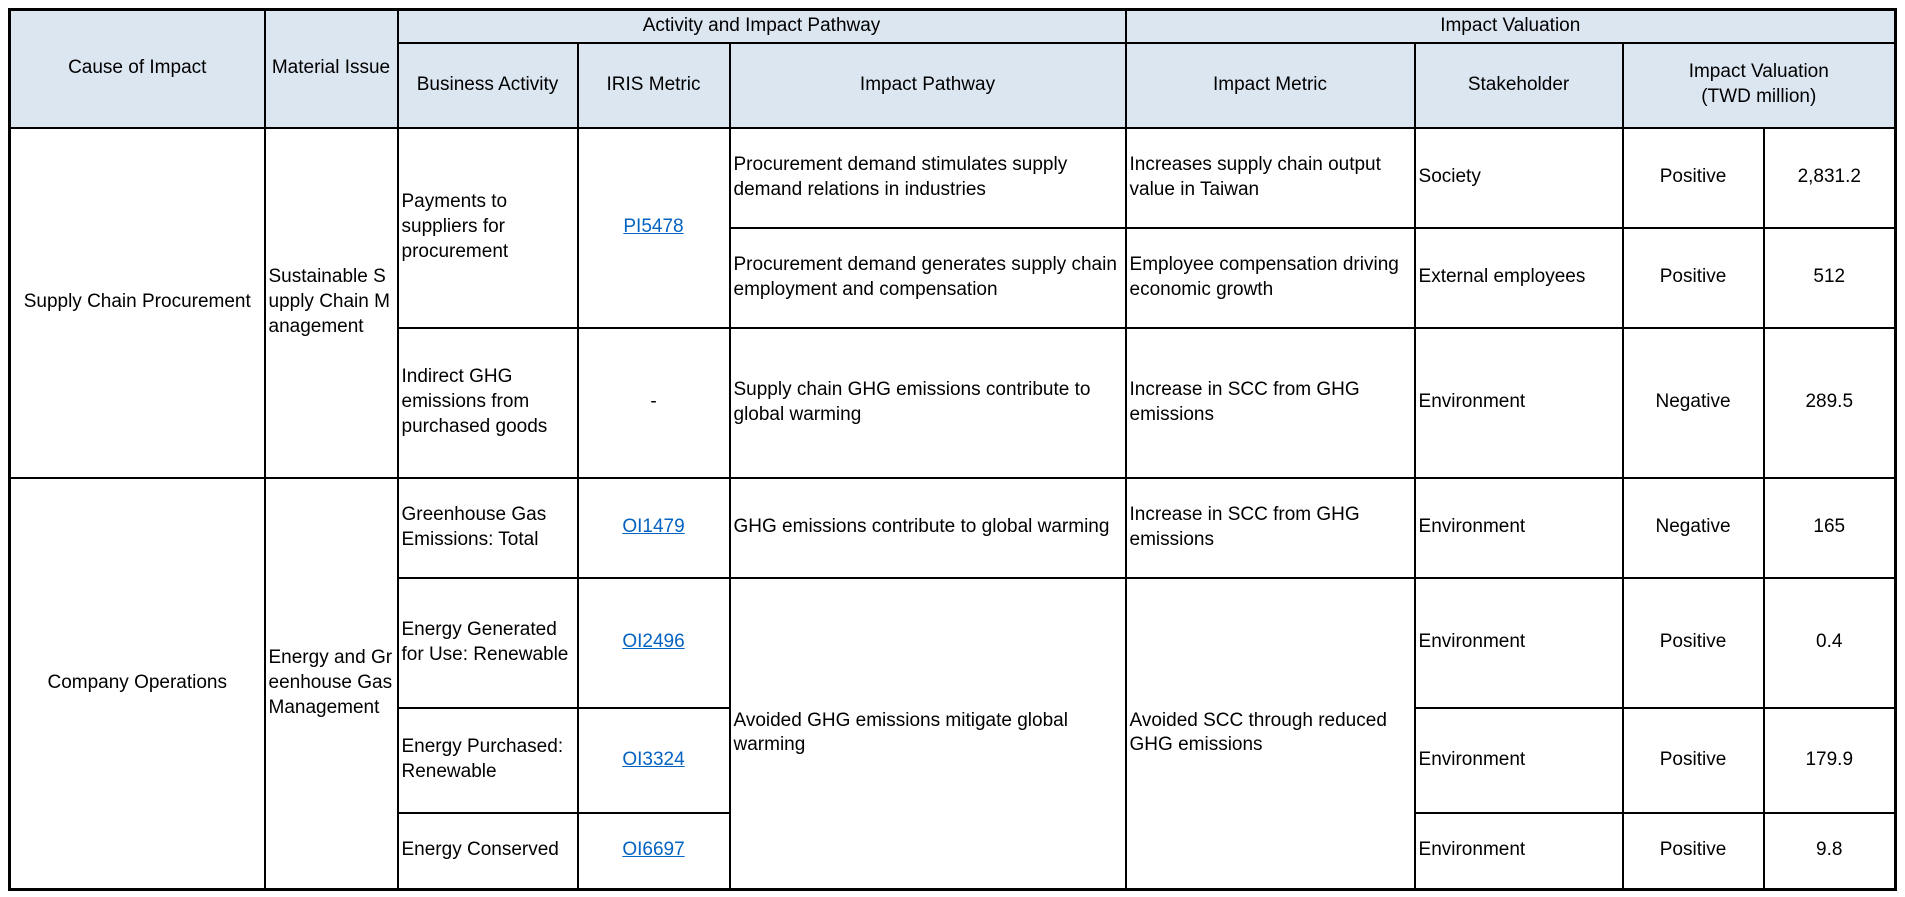 The height and width of the screenshot is (897, 1905). What do you see at coordinates (487, 760) in the screenshot?
I see `cell-business-activity-energy-purchased: Energy Purchased: Renewable` at bounding box center [487, 760].